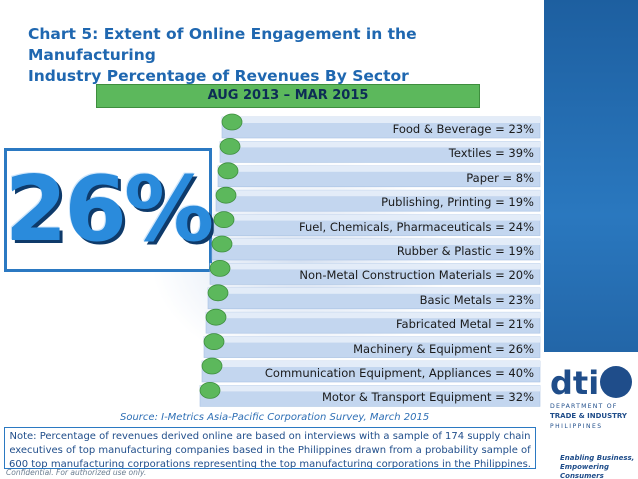 This screenshot has width=638, height=479. I want to click on headline-figure-box, so click(108, 210).